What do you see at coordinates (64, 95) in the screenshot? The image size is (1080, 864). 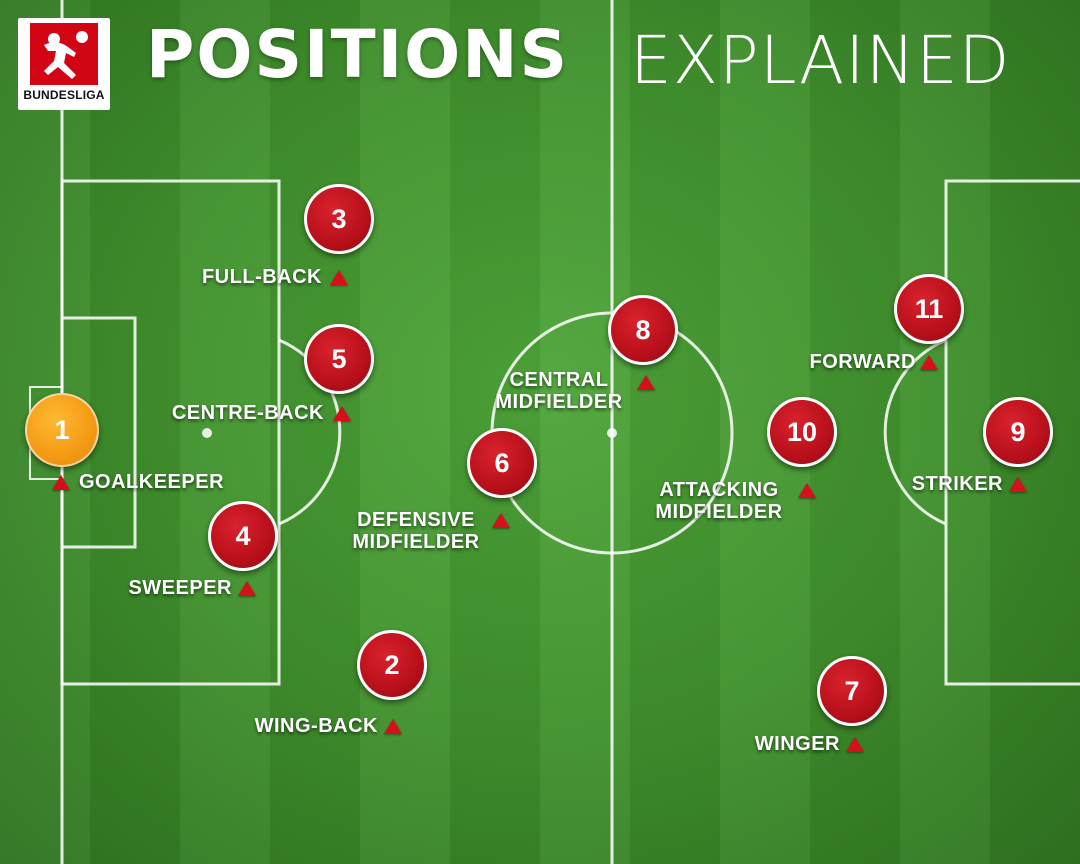 I see `logo-text: BUNDESLIGA` at bounding box center [64, 95].